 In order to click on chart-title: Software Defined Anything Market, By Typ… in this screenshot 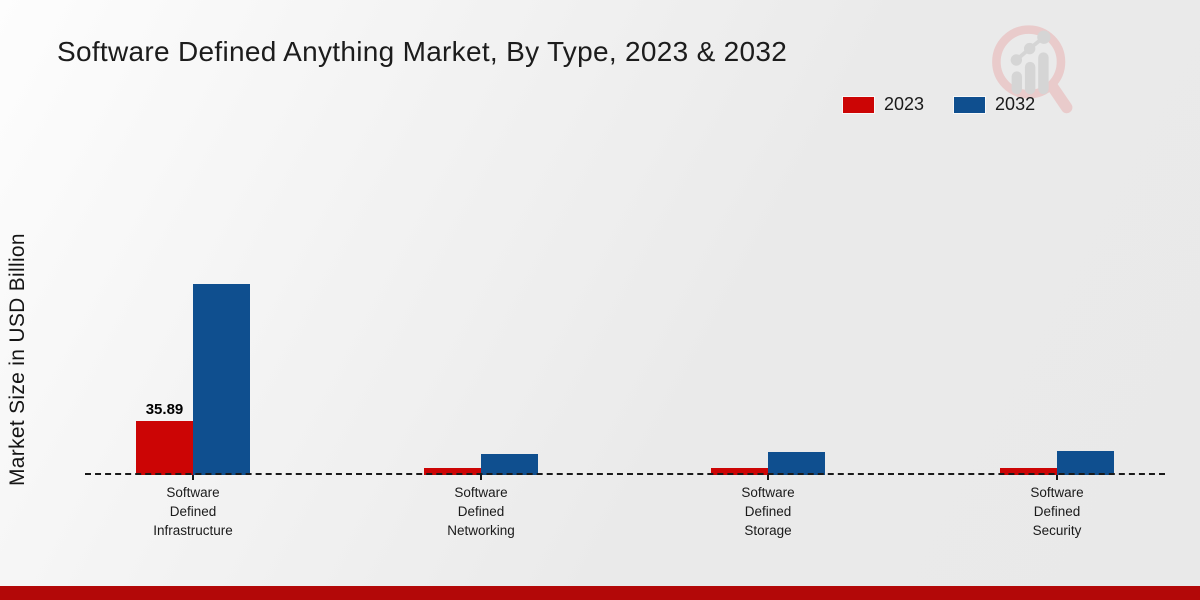, I will do `click(422, 51)`.